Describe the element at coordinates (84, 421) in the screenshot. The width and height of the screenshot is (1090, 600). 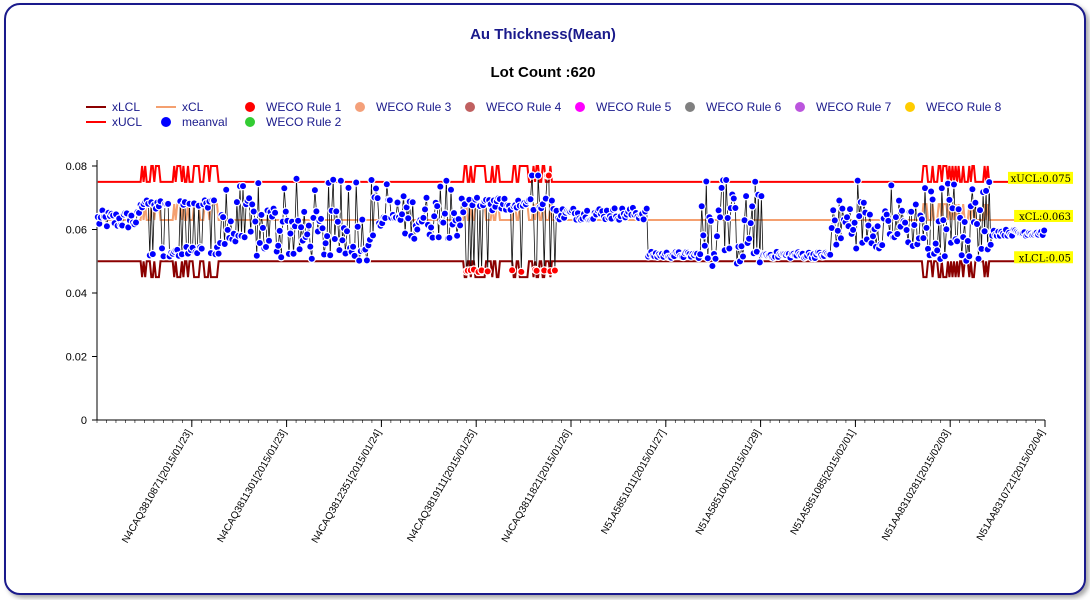
I see `y-tick-label: 0` at that location.